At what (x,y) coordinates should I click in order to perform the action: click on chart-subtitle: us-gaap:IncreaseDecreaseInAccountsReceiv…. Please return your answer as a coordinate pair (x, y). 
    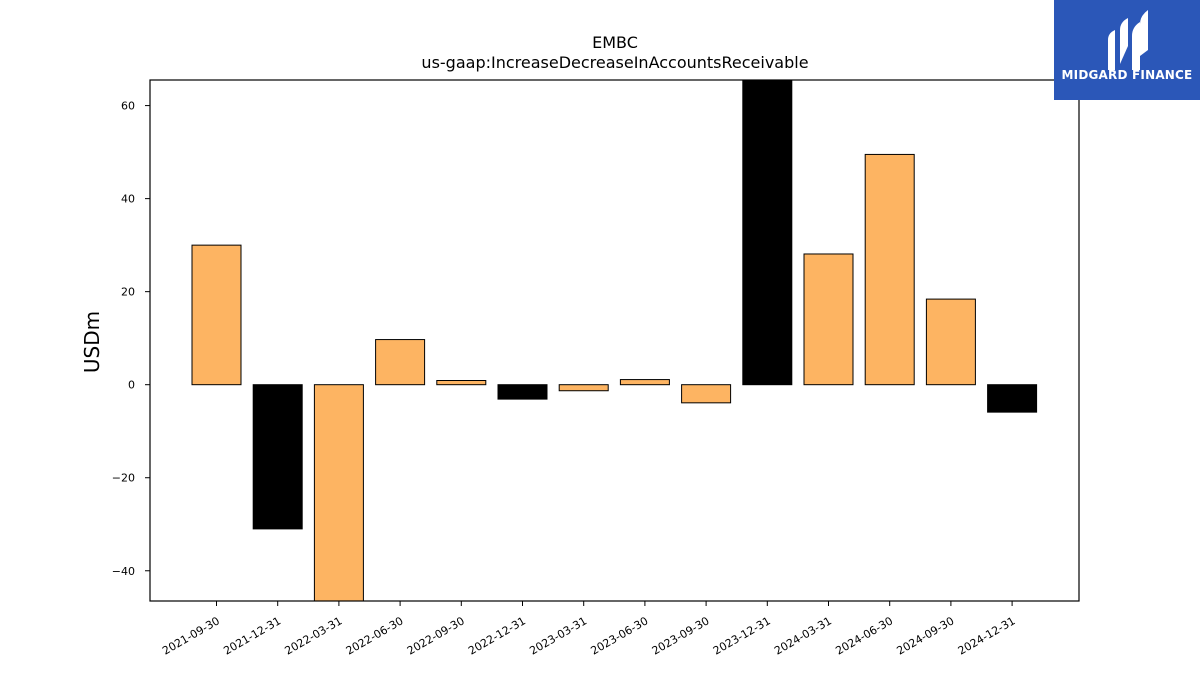
    Looking at the image, I should click on (614, 62).